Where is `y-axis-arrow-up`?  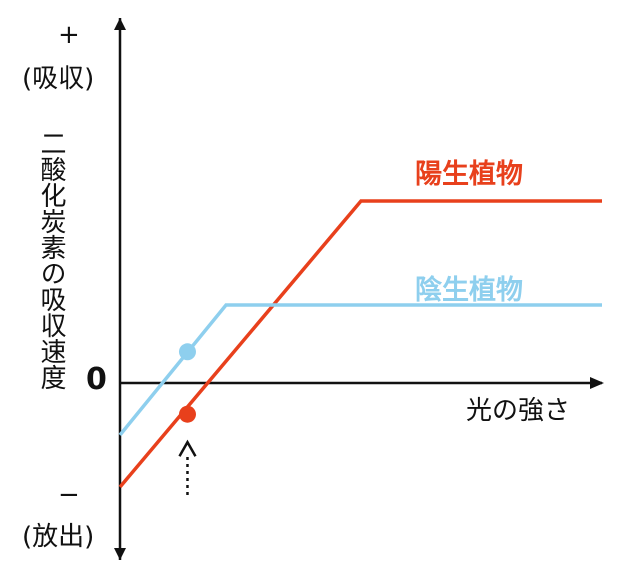
y-axis-arrow-up is located at coordinates (120, 24).